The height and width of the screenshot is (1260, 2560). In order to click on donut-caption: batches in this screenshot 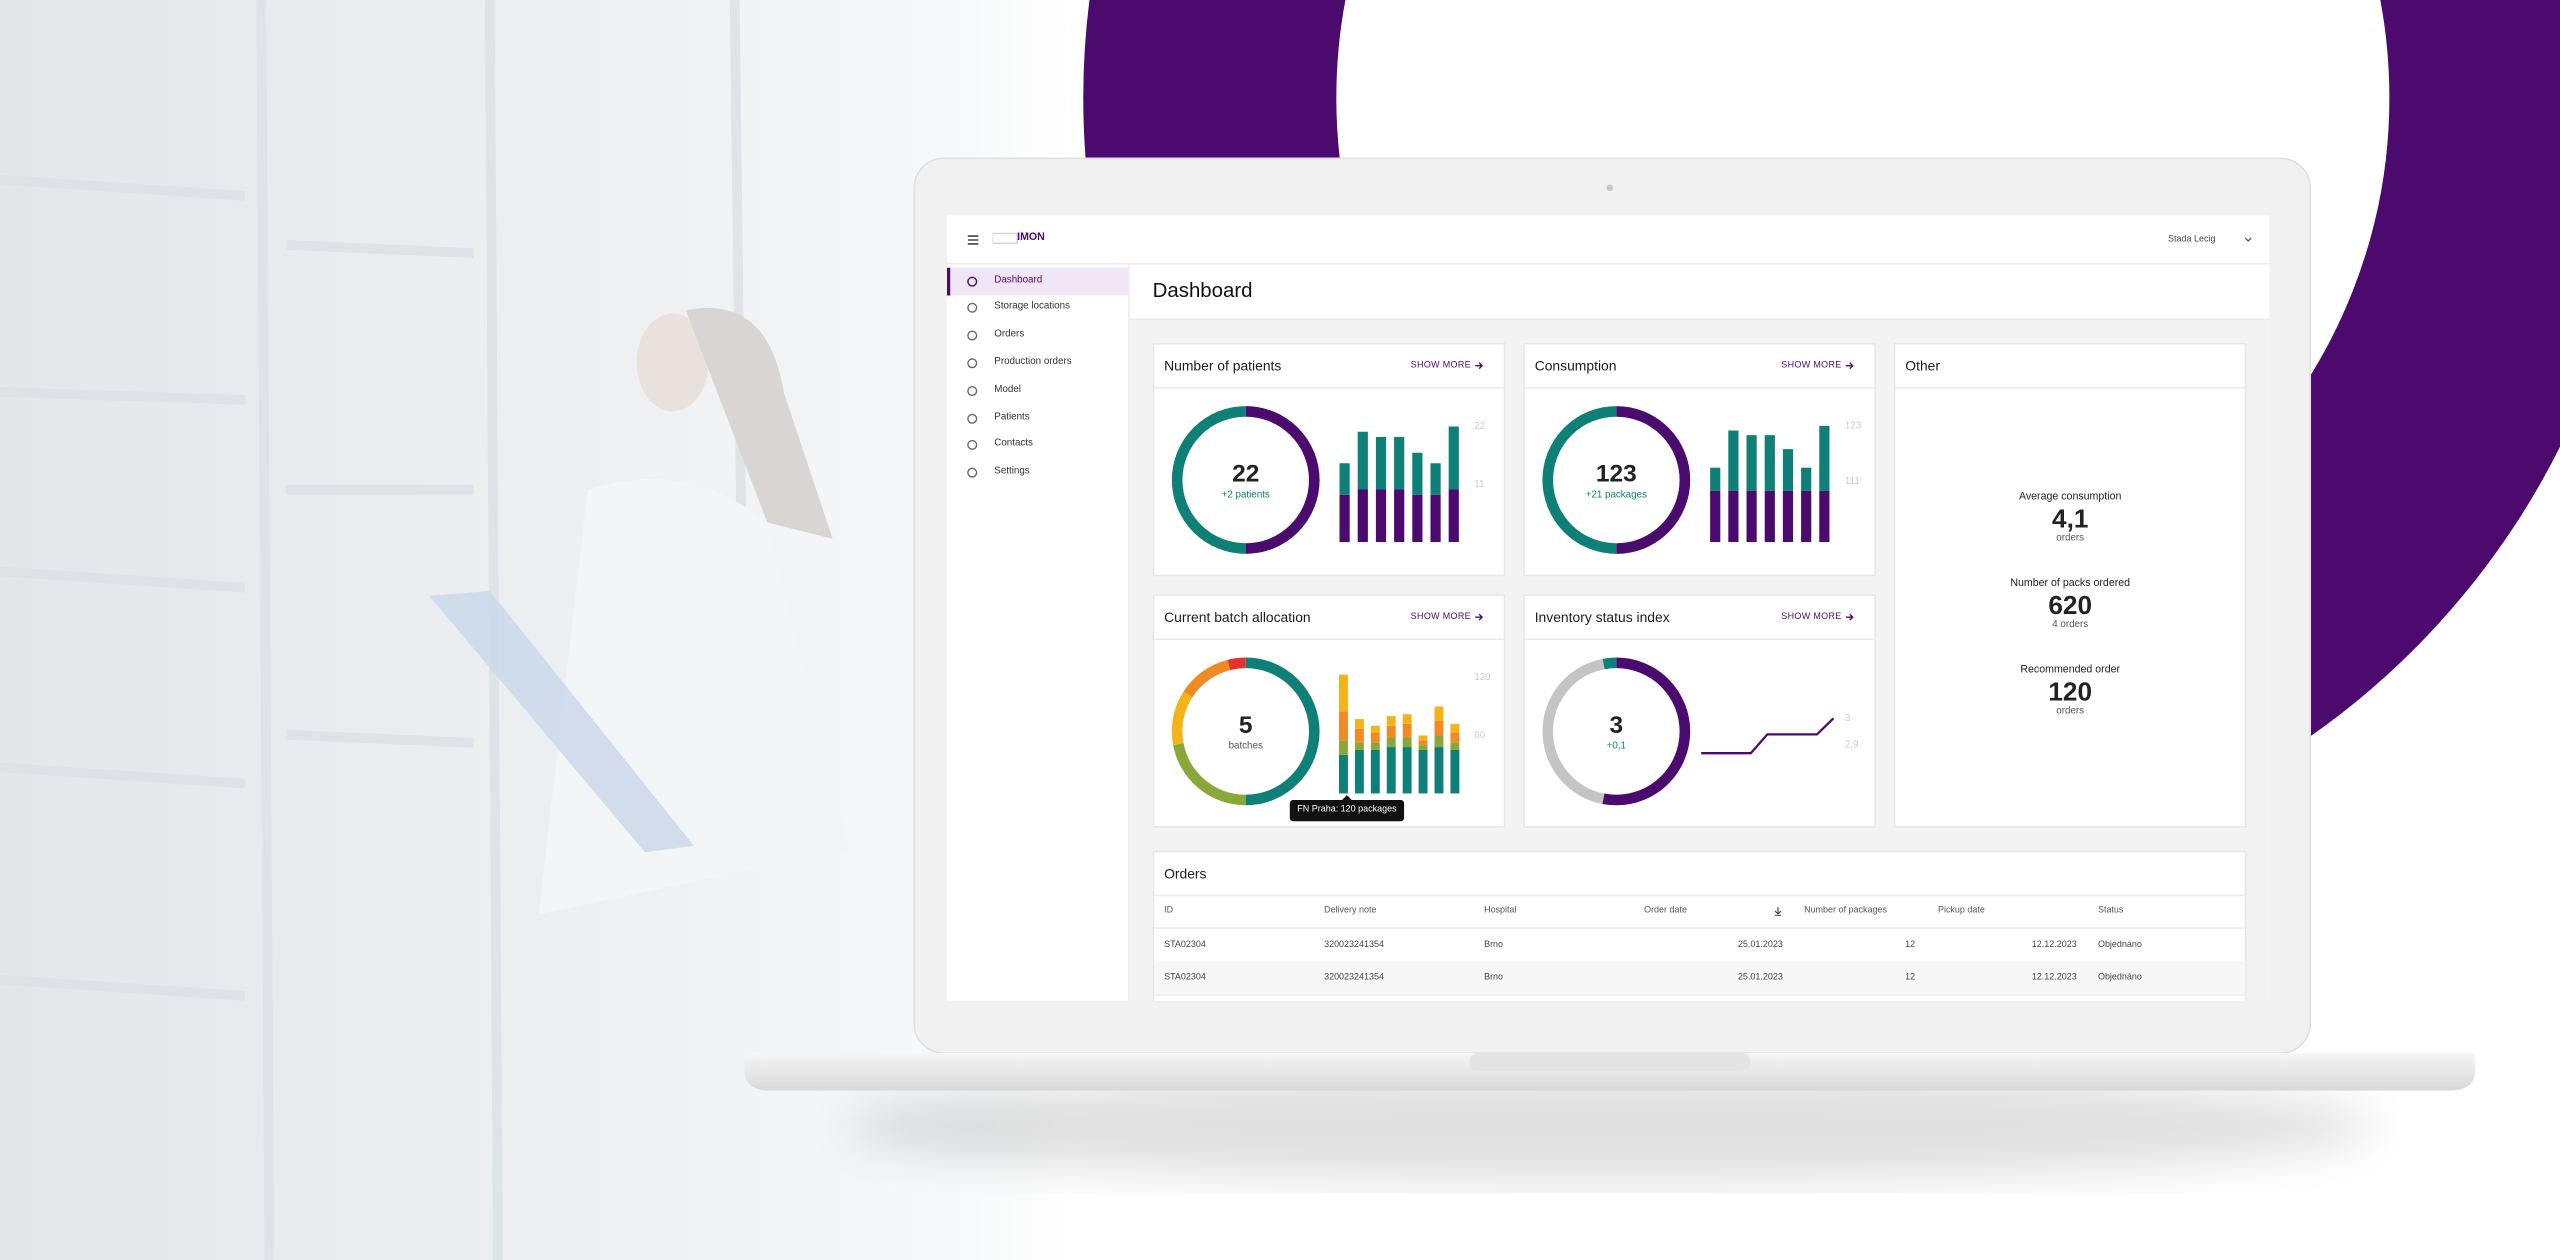, I will do `click(1246, 746)`.